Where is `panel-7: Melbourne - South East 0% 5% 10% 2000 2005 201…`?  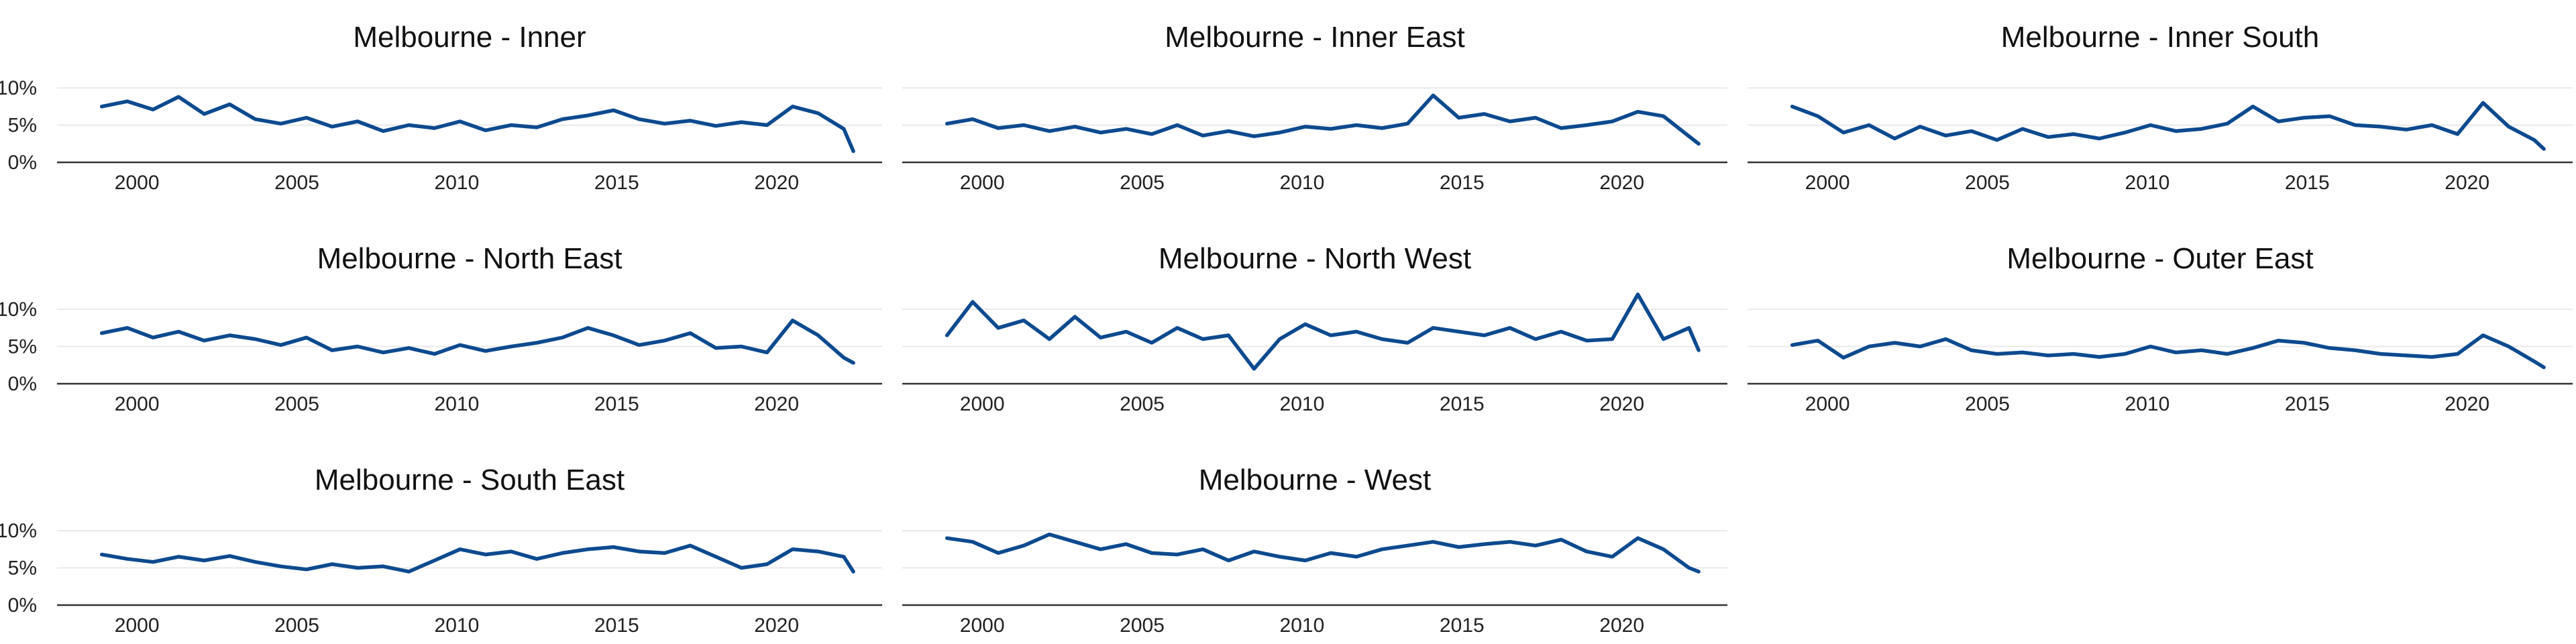 panel-7: Melbourne - South East 0% 5% 10% 2000 2005 201… is located at coordinates (441, 550).